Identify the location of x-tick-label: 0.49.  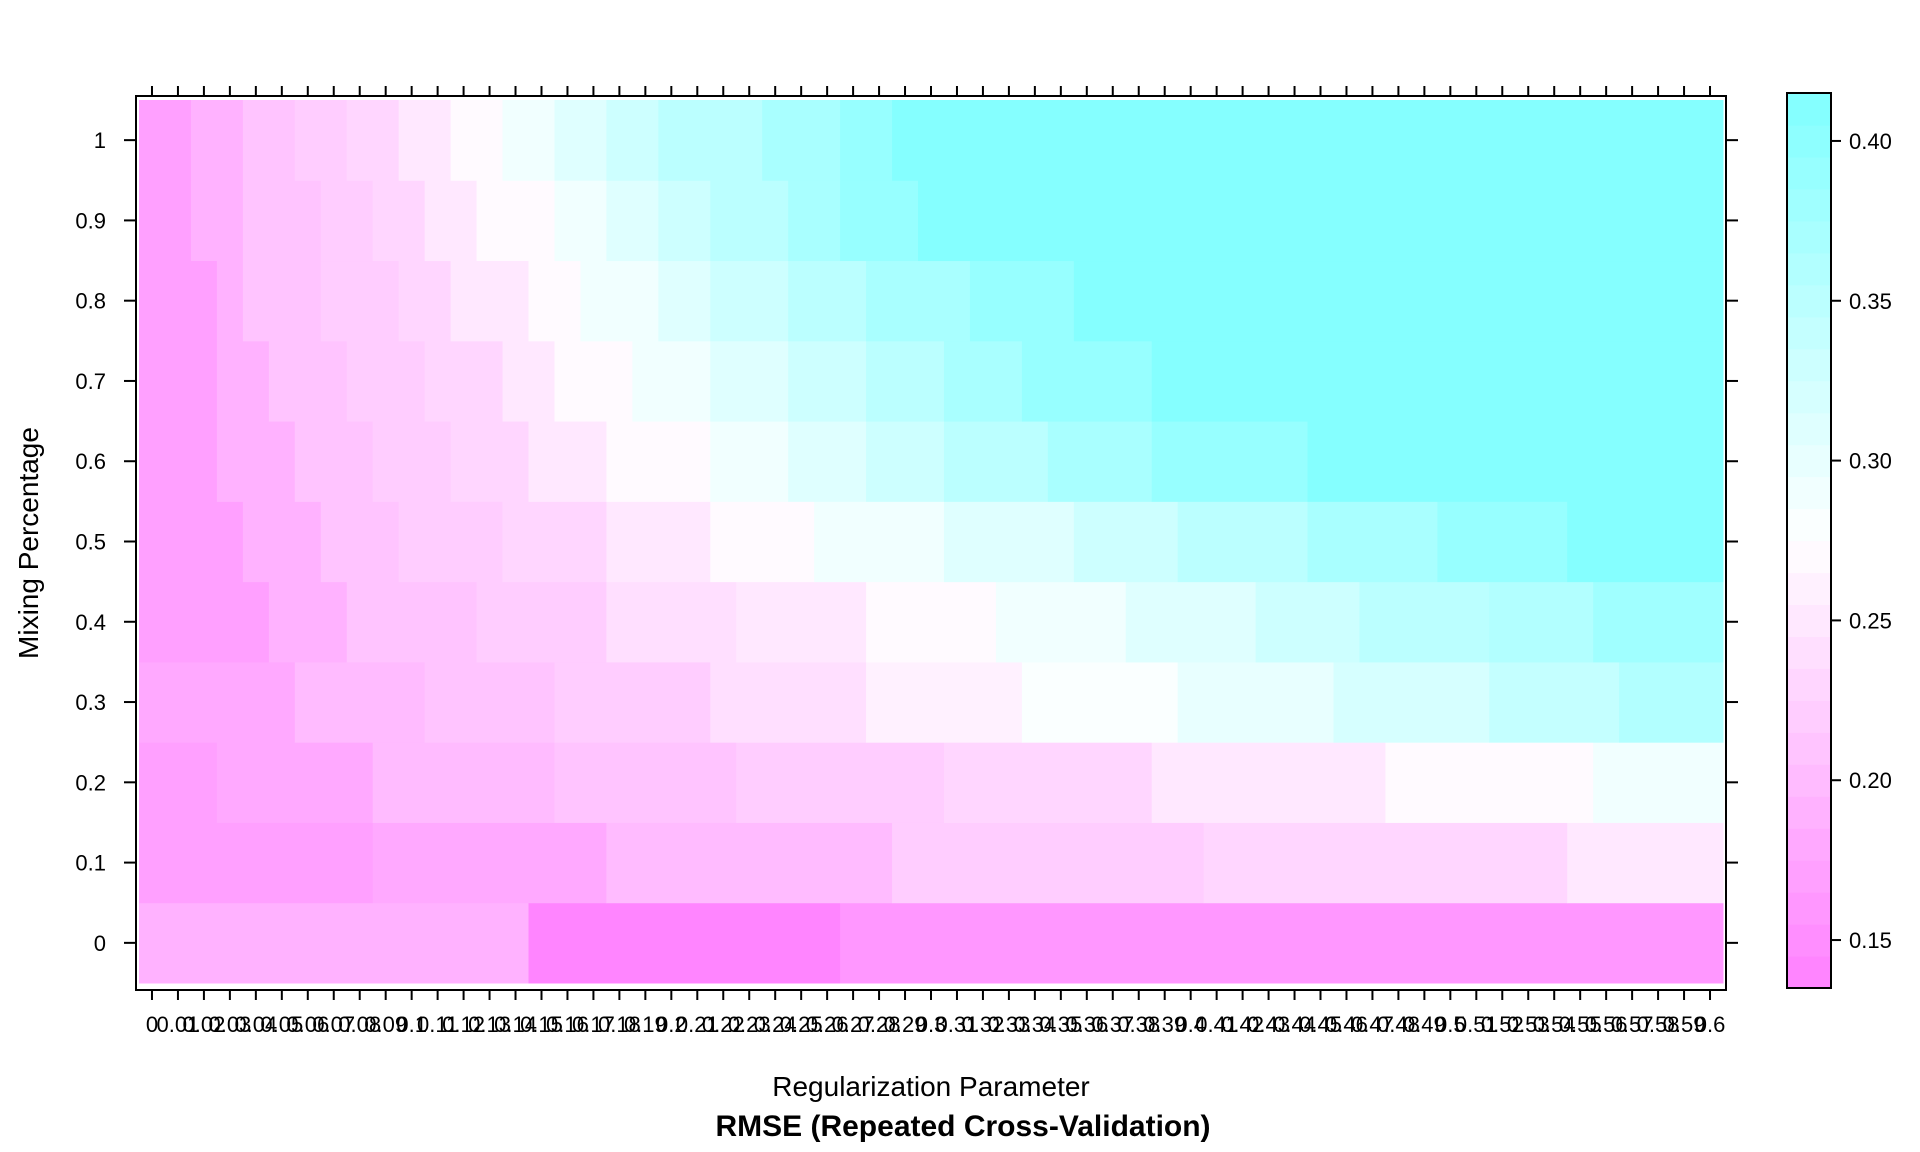
(1424, 1024).